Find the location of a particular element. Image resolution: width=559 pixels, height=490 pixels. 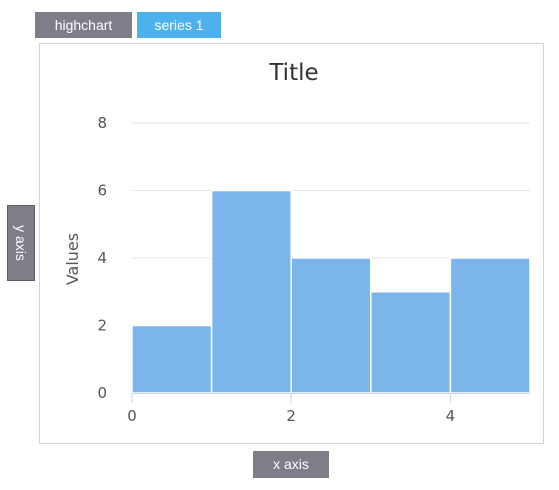

tab-series-1: series 1 is located at coordinates (179, 25).